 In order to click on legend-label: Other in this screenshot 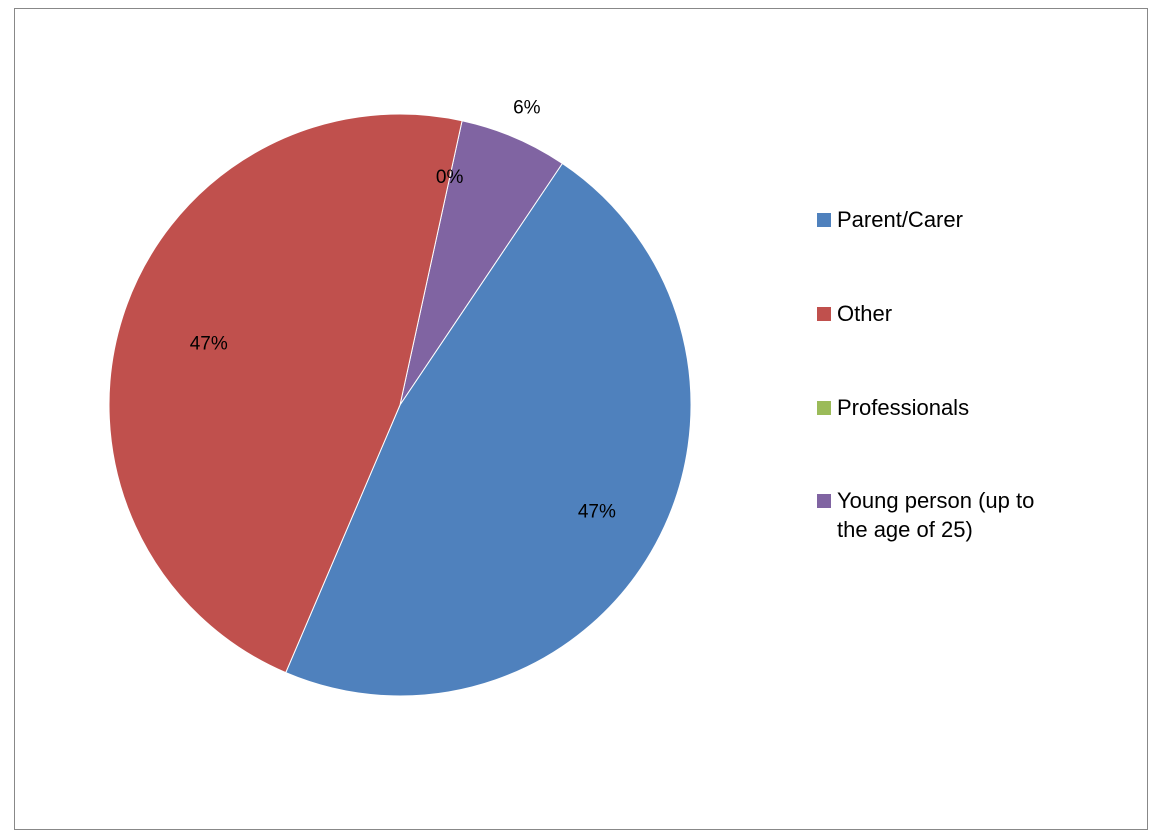, I will do `click(865, 313)`.